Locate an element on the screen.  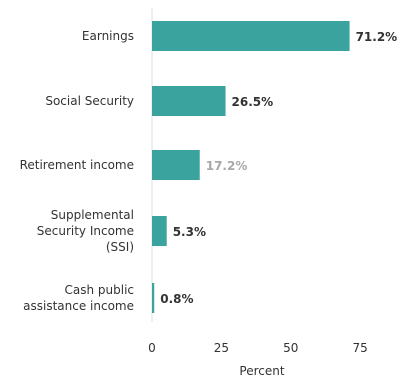
x-tick-label: 25 is located at coordinates (221, 348).